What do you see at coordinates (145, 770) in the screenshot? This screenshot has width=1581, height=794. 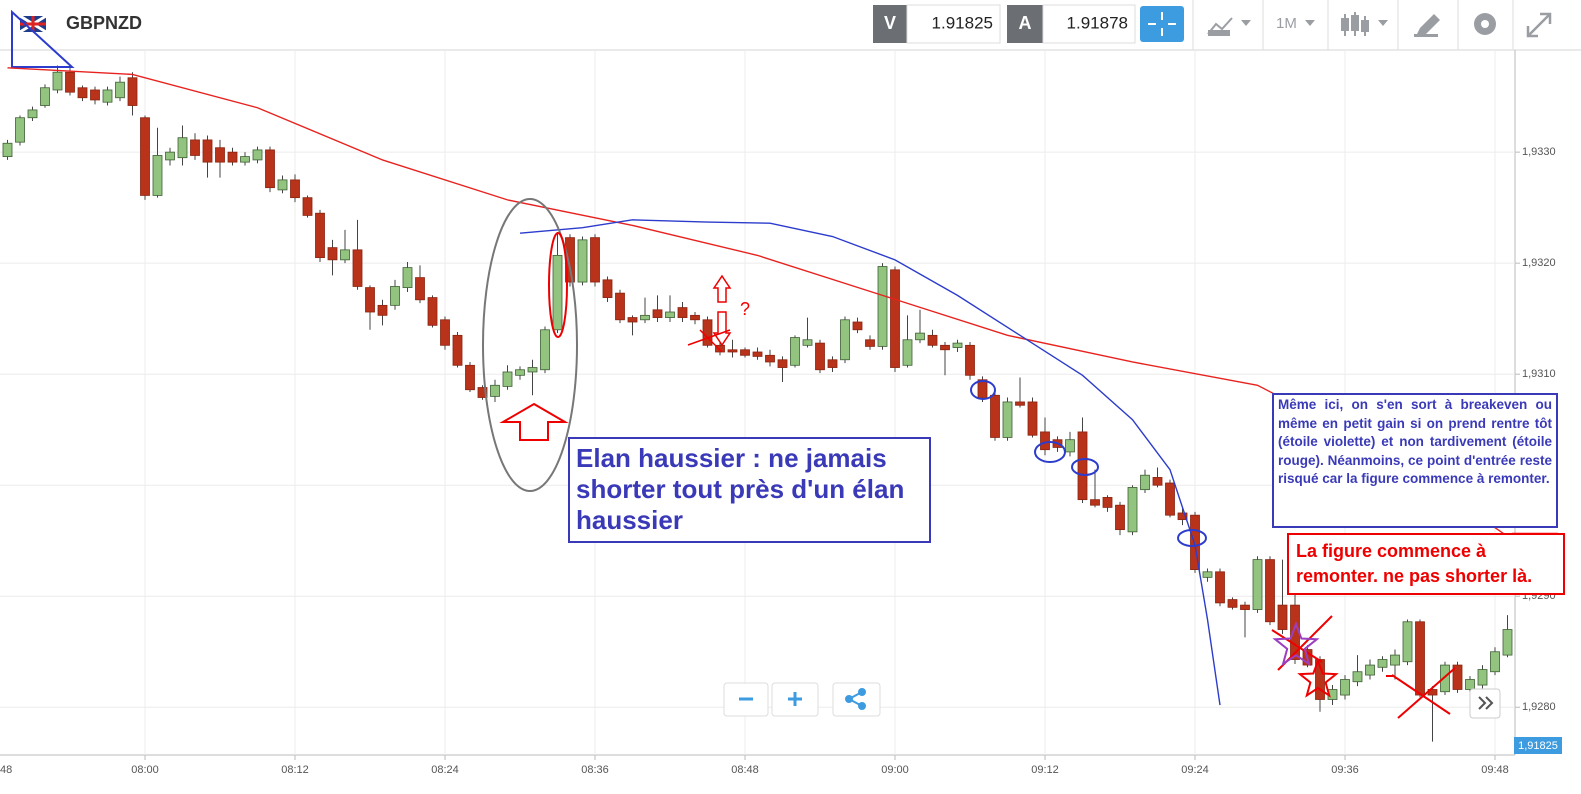 I see `x-tick-label: 08:00` at bounding box center [145, 770].